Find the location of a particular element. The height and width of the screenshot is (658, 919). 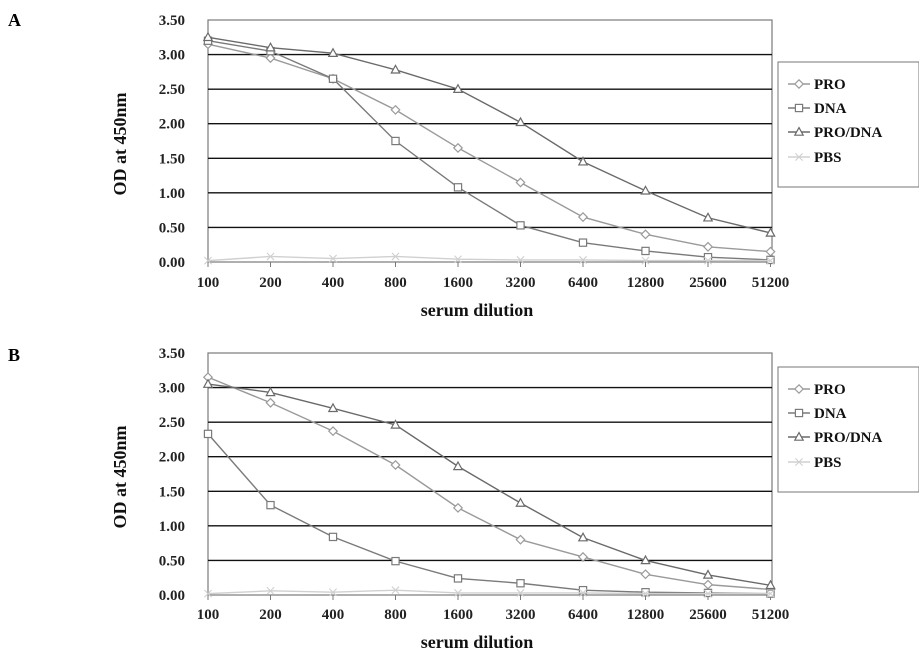

legend-item: PRO/DNA is located at coordinates (835, 438).